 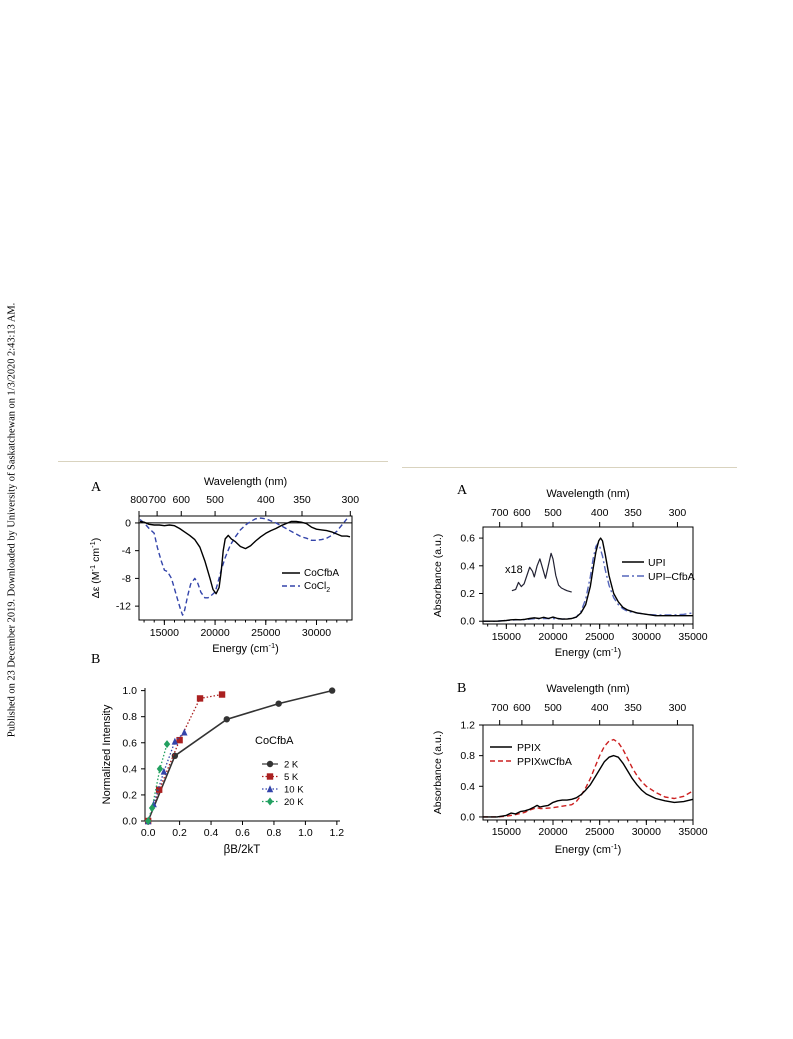 What do you see at coordinates (242, 850) in the screenshot?
I see `x-axis-label: βB/2kT` at bounding box center [242, 850].